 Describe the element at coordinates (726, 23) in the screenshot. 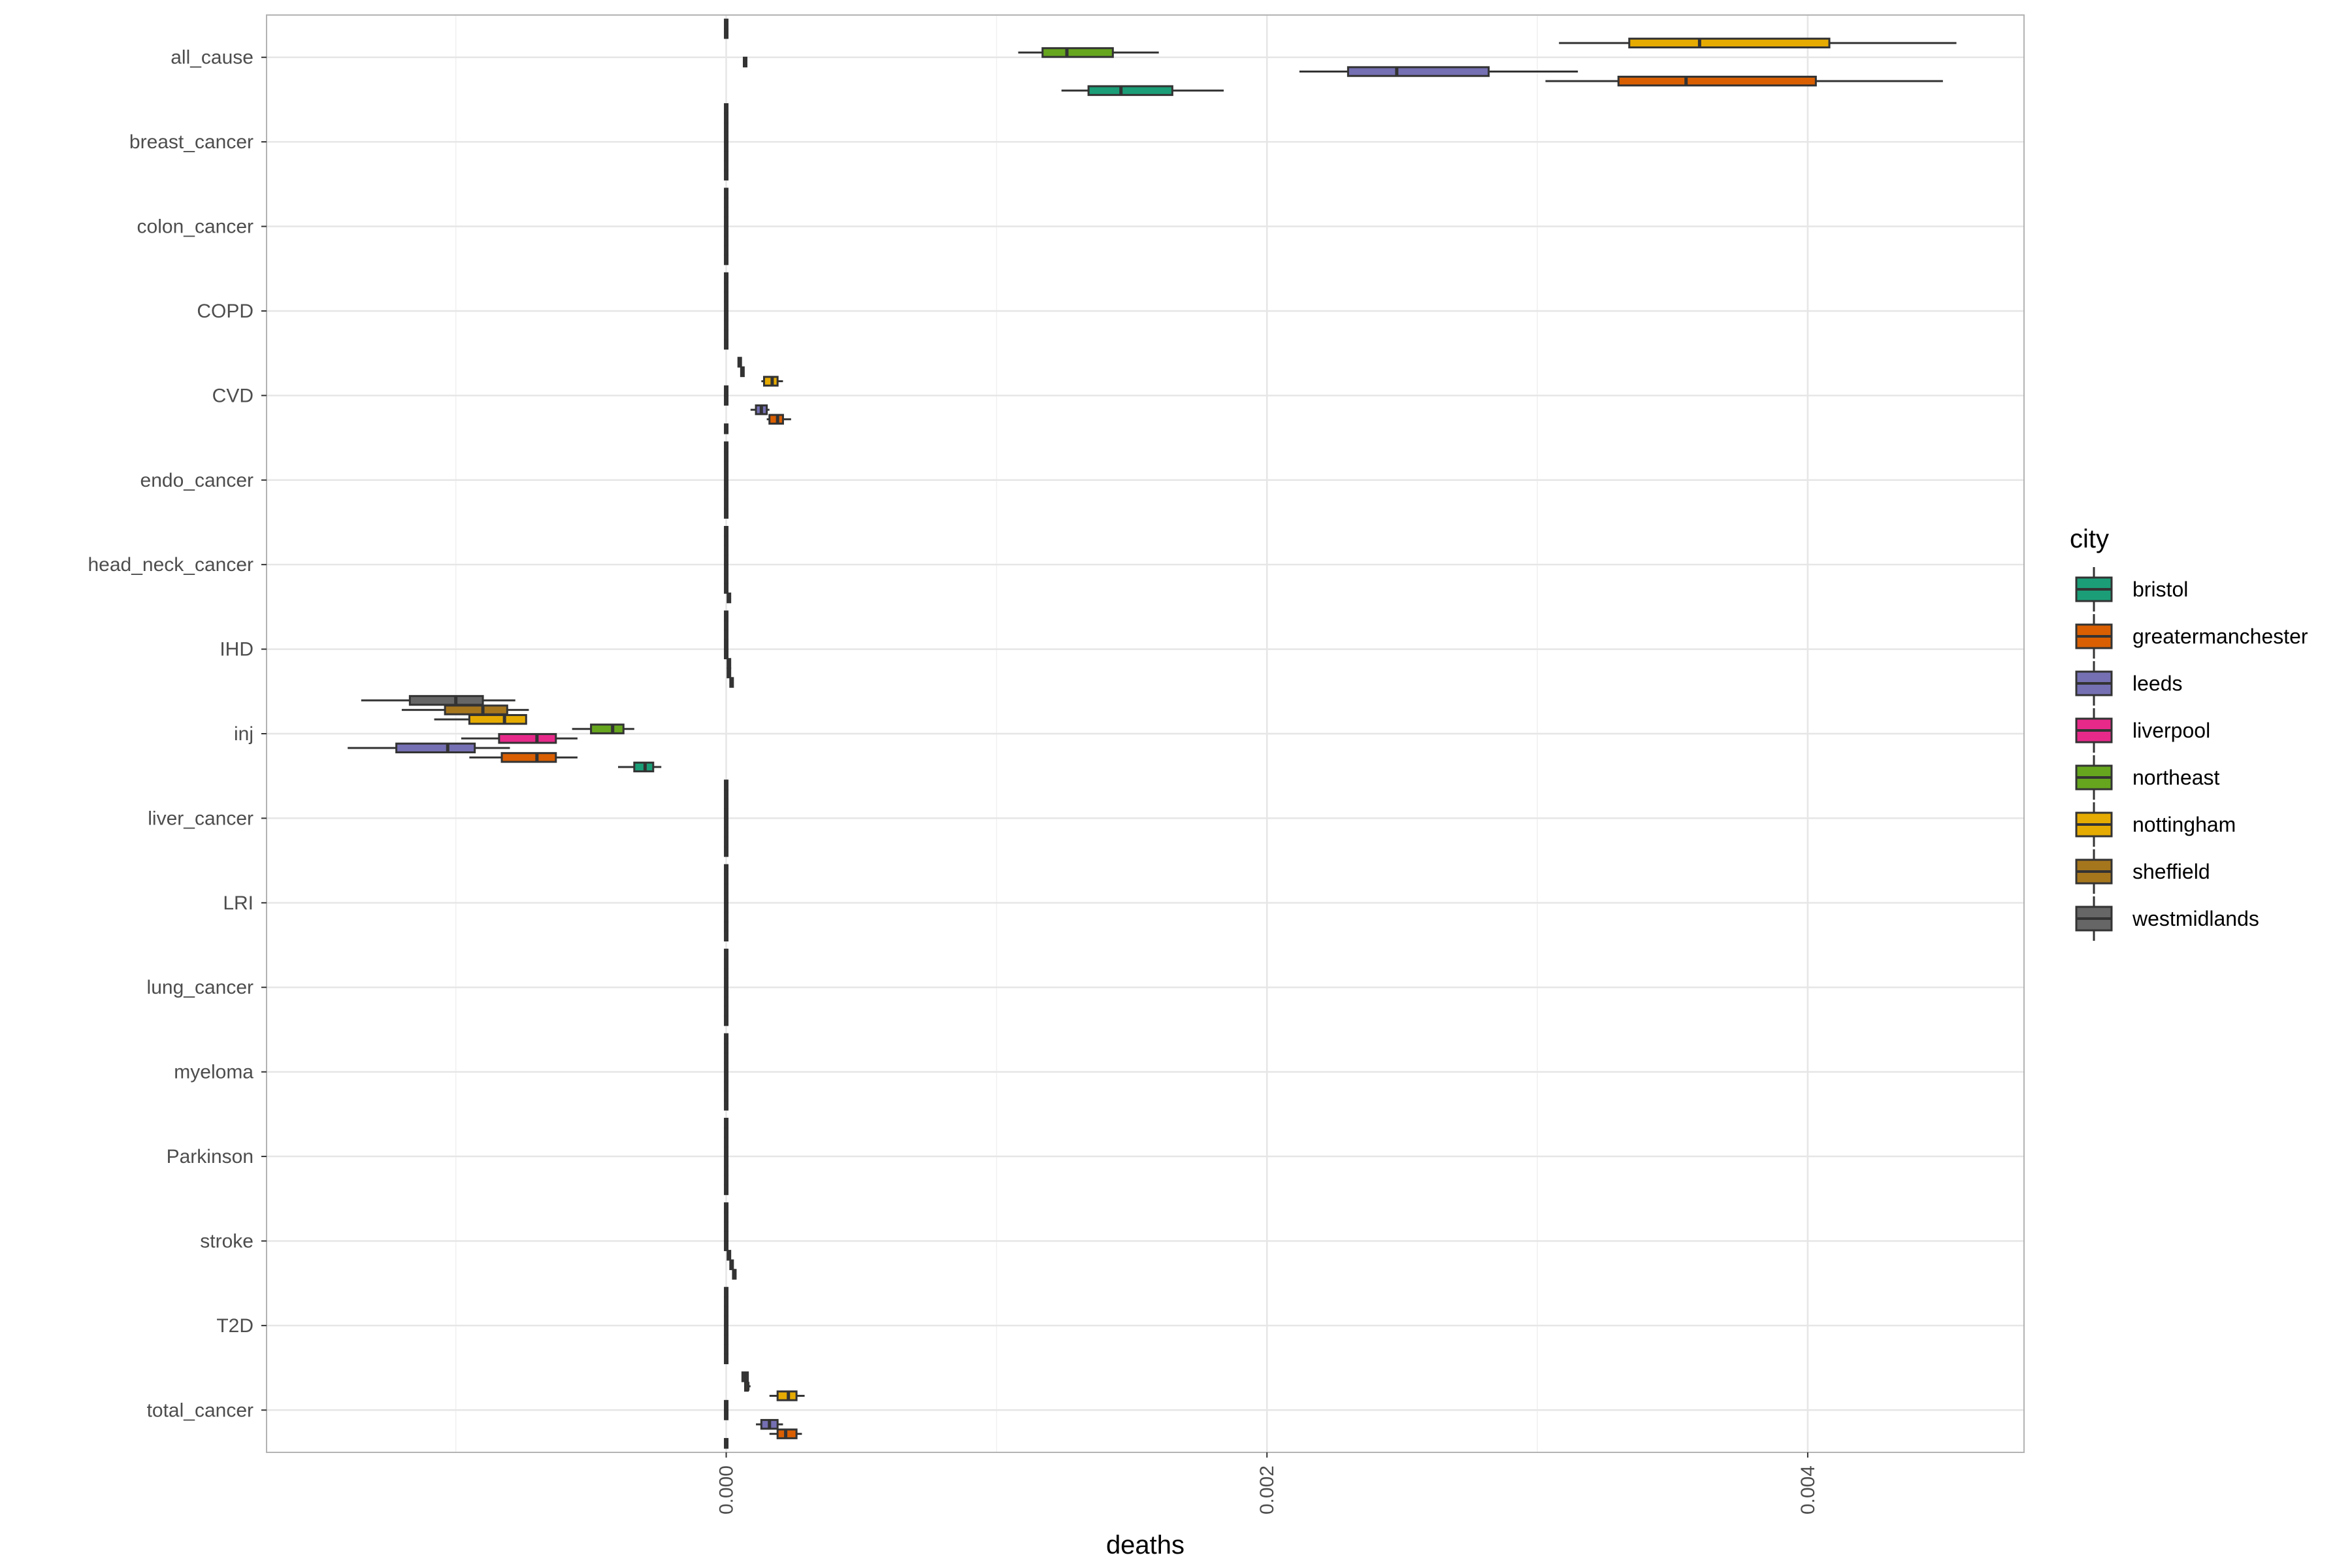

I see `box-westmidlands-all_cause` at that location.